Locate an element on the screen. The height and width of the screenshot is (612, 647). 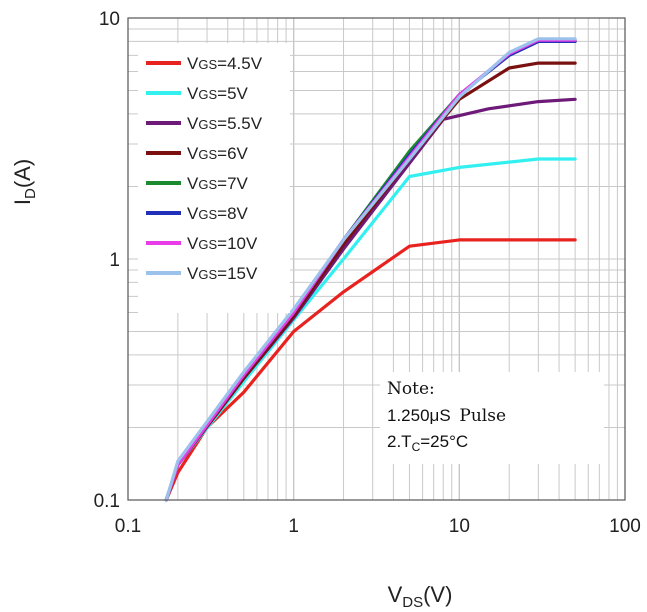
x-axis-title-sub: DS is located at coordinates (412, 602).